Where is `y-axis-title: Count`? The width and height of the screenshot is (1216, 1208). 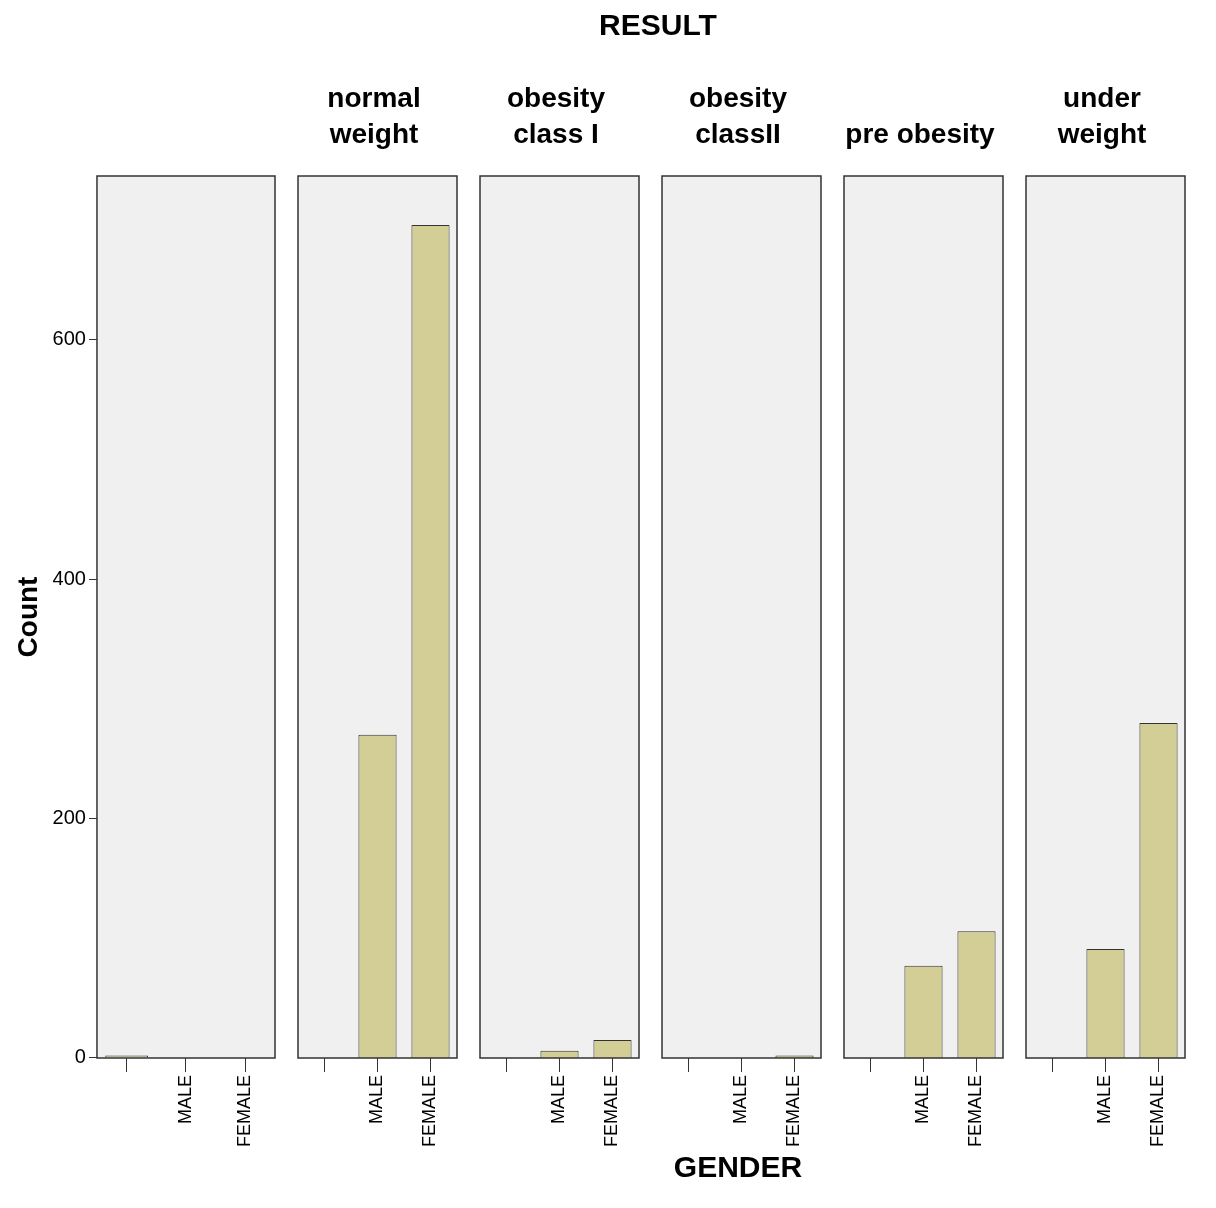
y-axis-title: Count is located at coordinates (27, 617).